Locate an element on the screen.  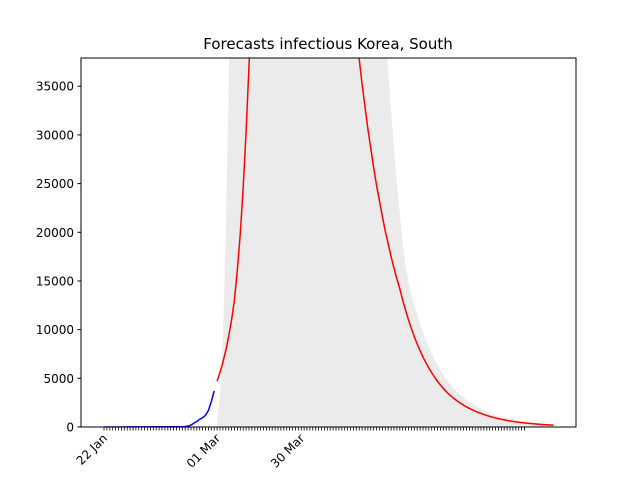
y-tick-label: 25000 is located at coordinates (55, 184).